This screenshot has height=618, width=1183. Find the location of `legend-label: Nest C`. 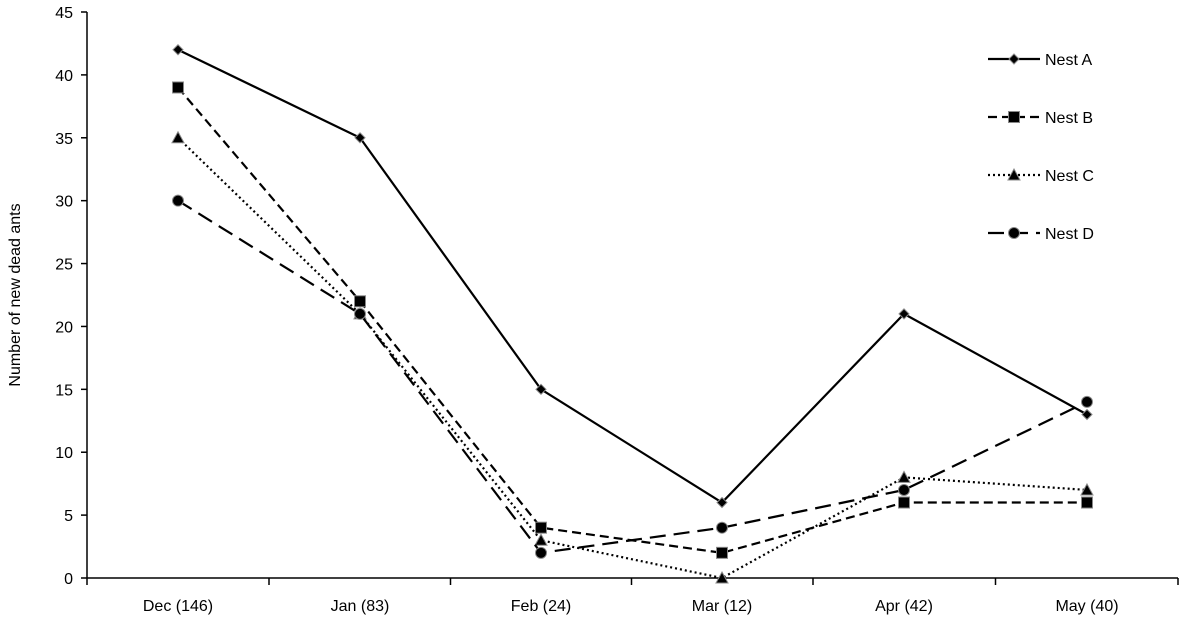

legend-label: Nest C is located at coordinates (1069, 176).